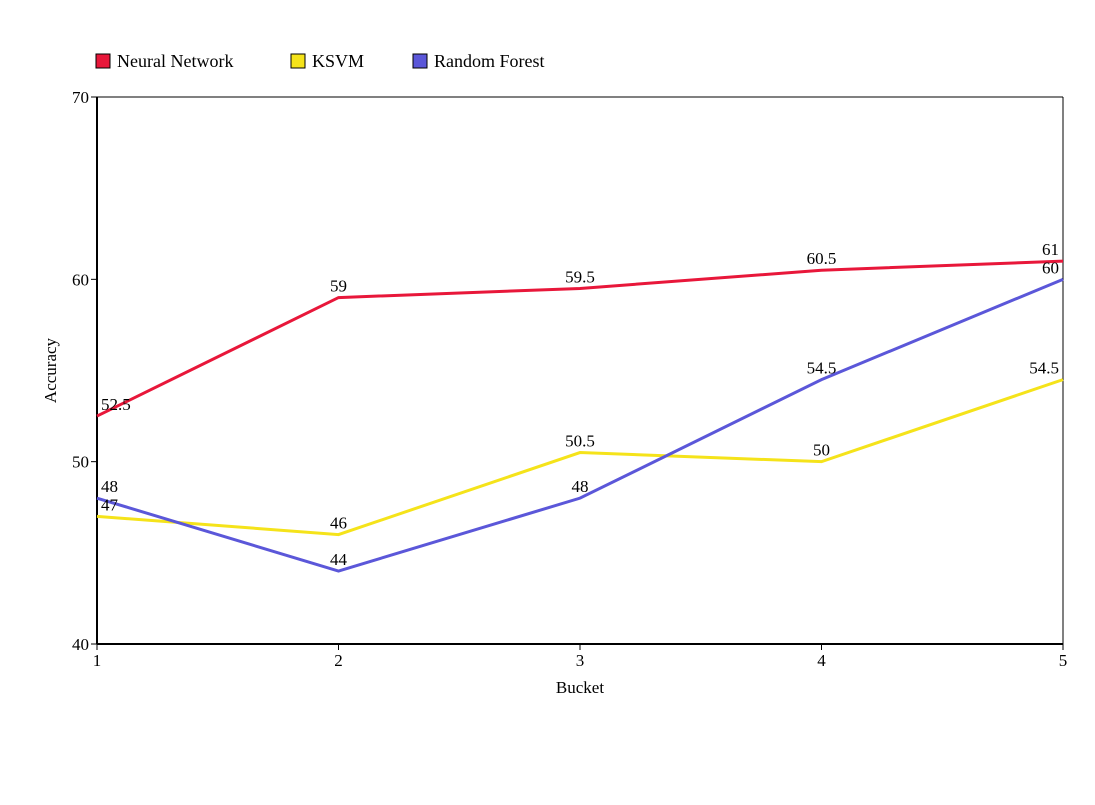 Image resolution: width=1095 pixels, height=805 pixels. Describe the element at coordinates (84, 371) in the screenshot. I see `y-axis-ticks: 40 50 60 70` at that location.